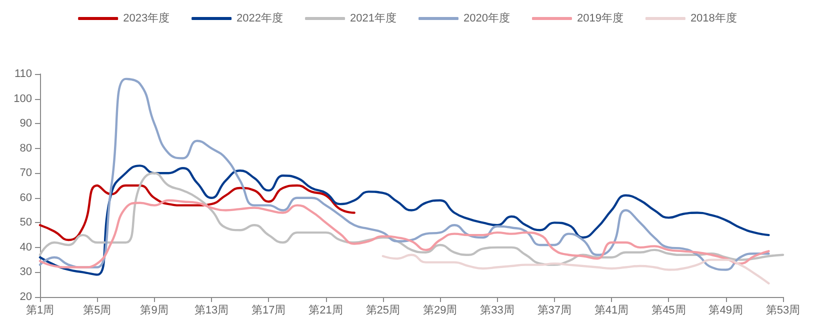 The image size is (815, 325). I want to click on legend-label: 2018年度, so click(713, 18).